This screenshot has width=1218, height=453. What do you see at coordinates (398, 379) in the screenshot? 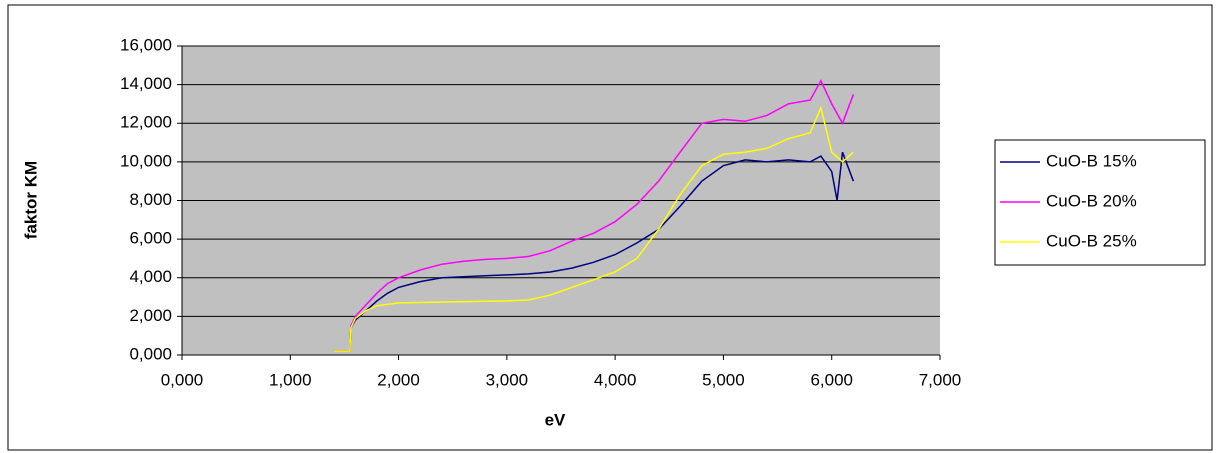
I see `x-tick-label: 2,000` at bounding box center [398, 379].